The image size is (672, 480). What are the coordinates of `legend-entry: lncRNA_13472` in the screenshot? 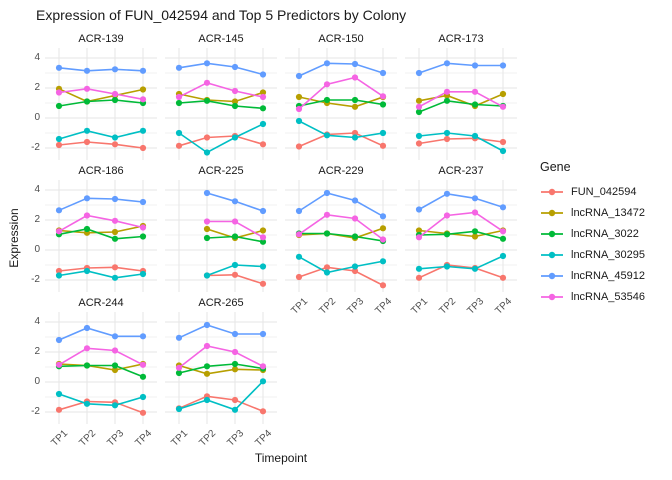 It's located at (592, 212).